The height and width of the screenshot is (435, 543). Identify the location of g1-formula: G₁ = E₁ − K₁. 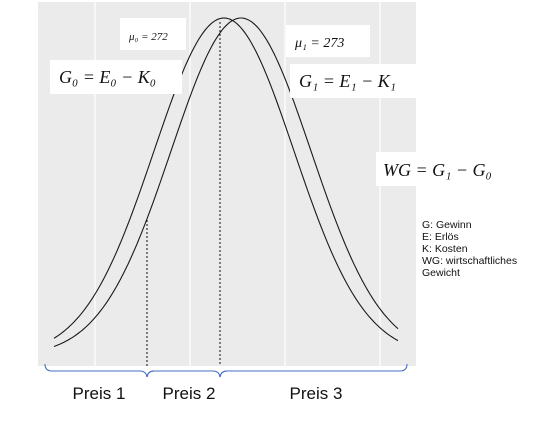
(347, 81).